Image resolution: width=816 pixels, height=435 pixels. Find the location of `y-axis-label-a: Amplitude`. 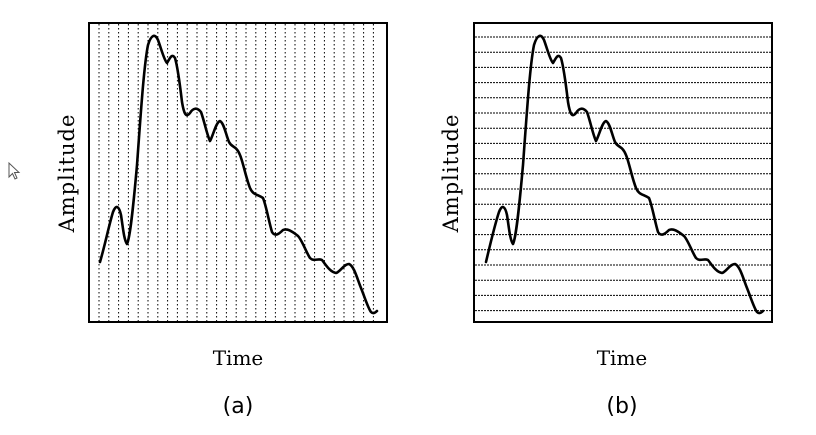

y-axis-label-a: Amplitude is located at coordinates (67, 174).